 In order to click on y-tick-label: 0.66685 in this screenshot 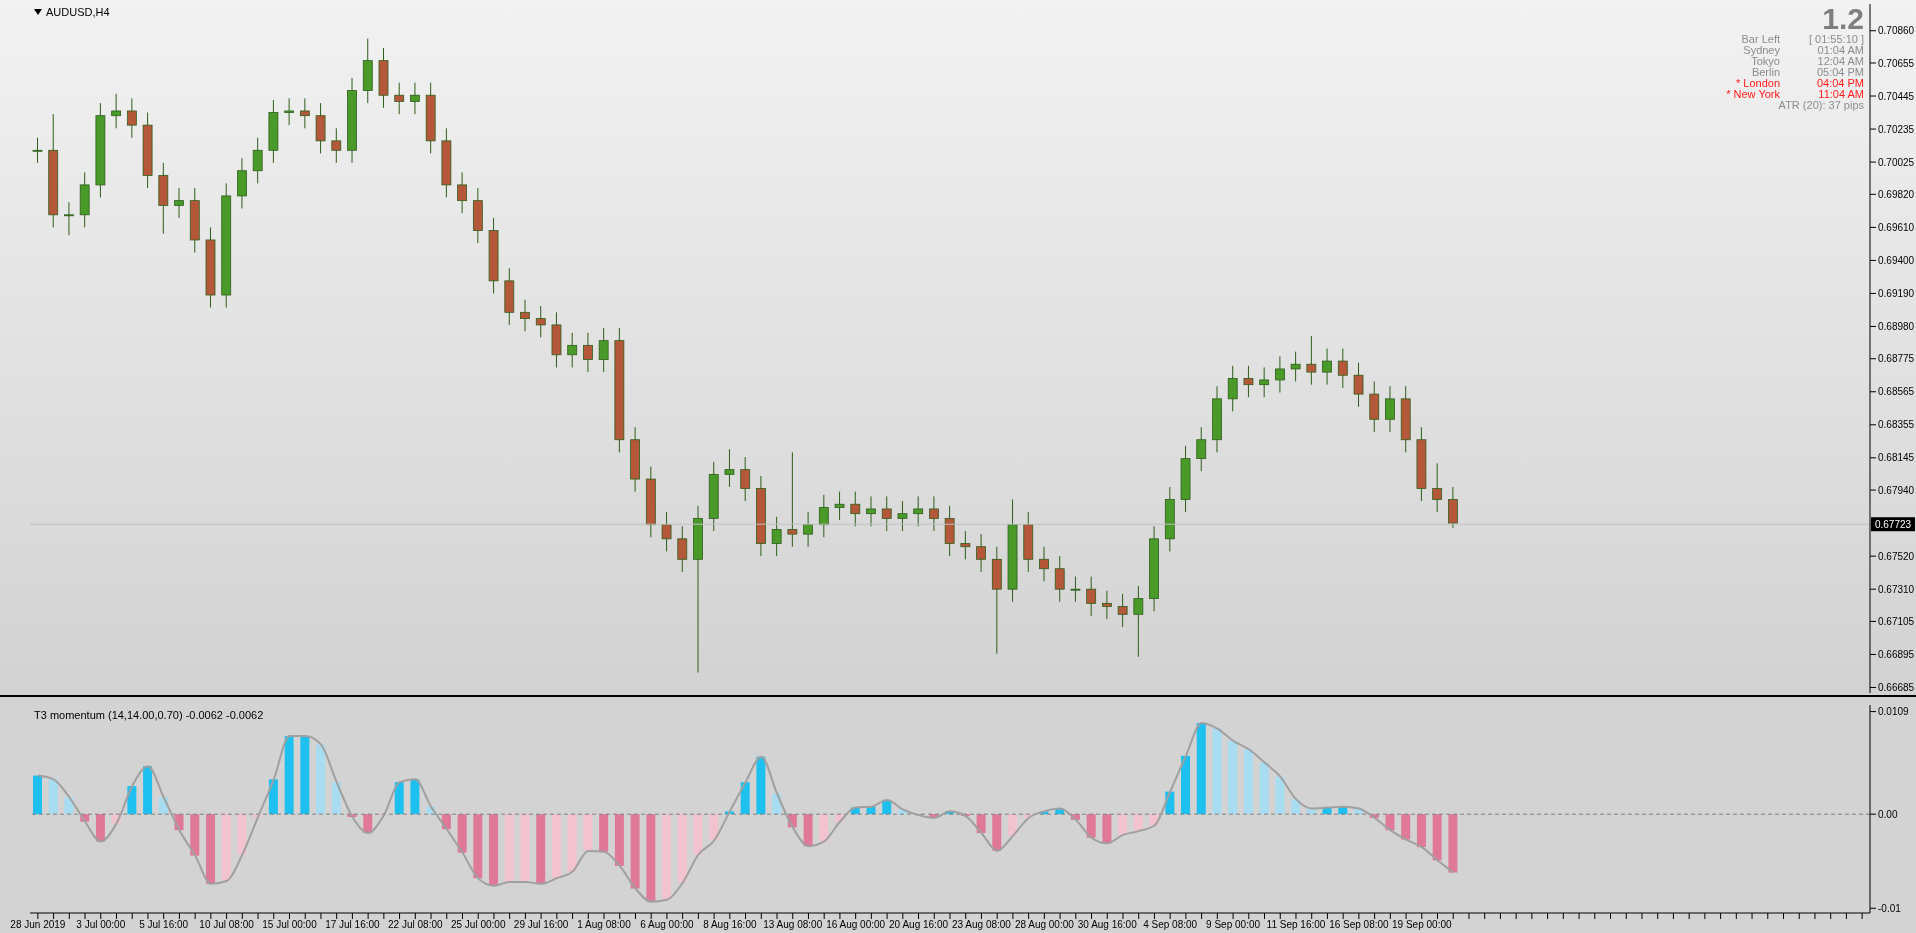, I will do `click(1896, 688)`.